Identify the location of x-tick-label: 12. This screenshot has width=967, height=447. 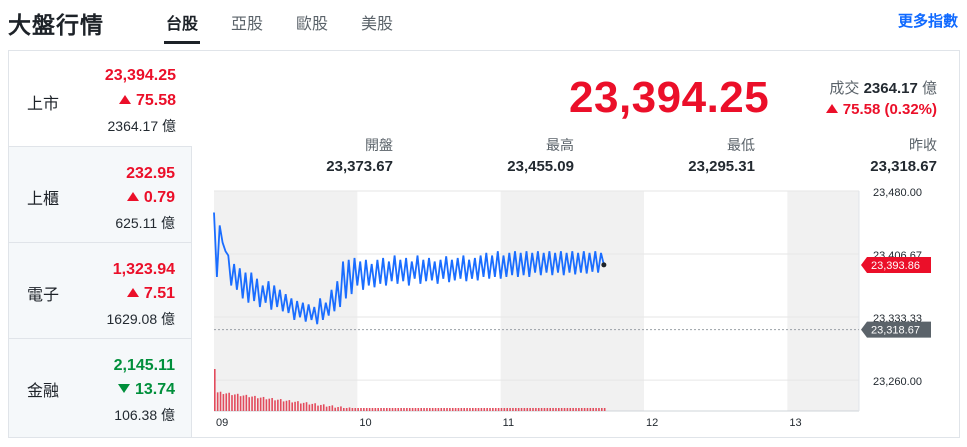
(652, 423).